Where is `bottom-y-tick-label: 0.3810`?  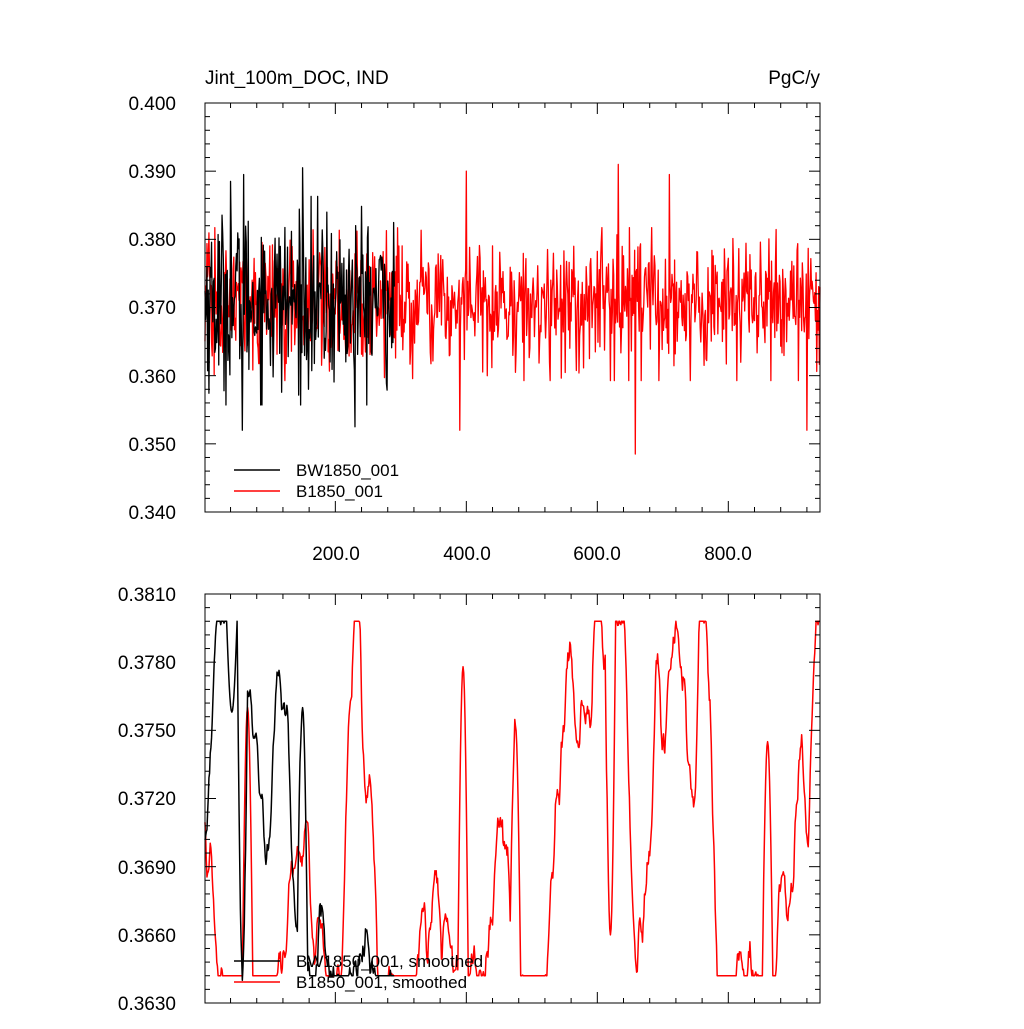 bottom-y-tick-label: 0.3810 is located at coordinates (147, 595).